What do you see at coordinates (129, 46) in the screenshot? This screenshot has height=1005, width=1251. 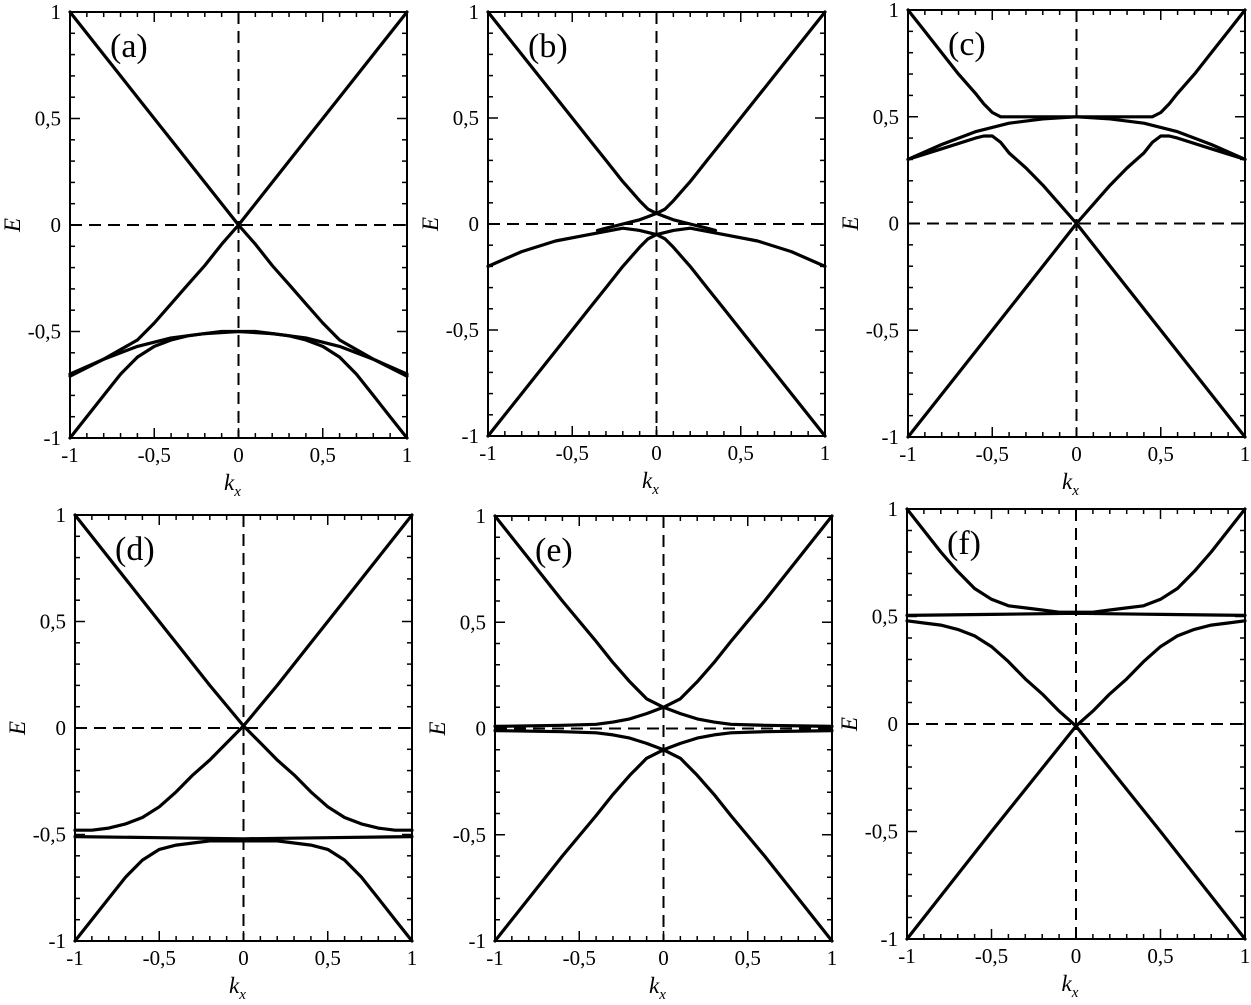 I see `panel-label: (a)` at bounding box center [129, 46].